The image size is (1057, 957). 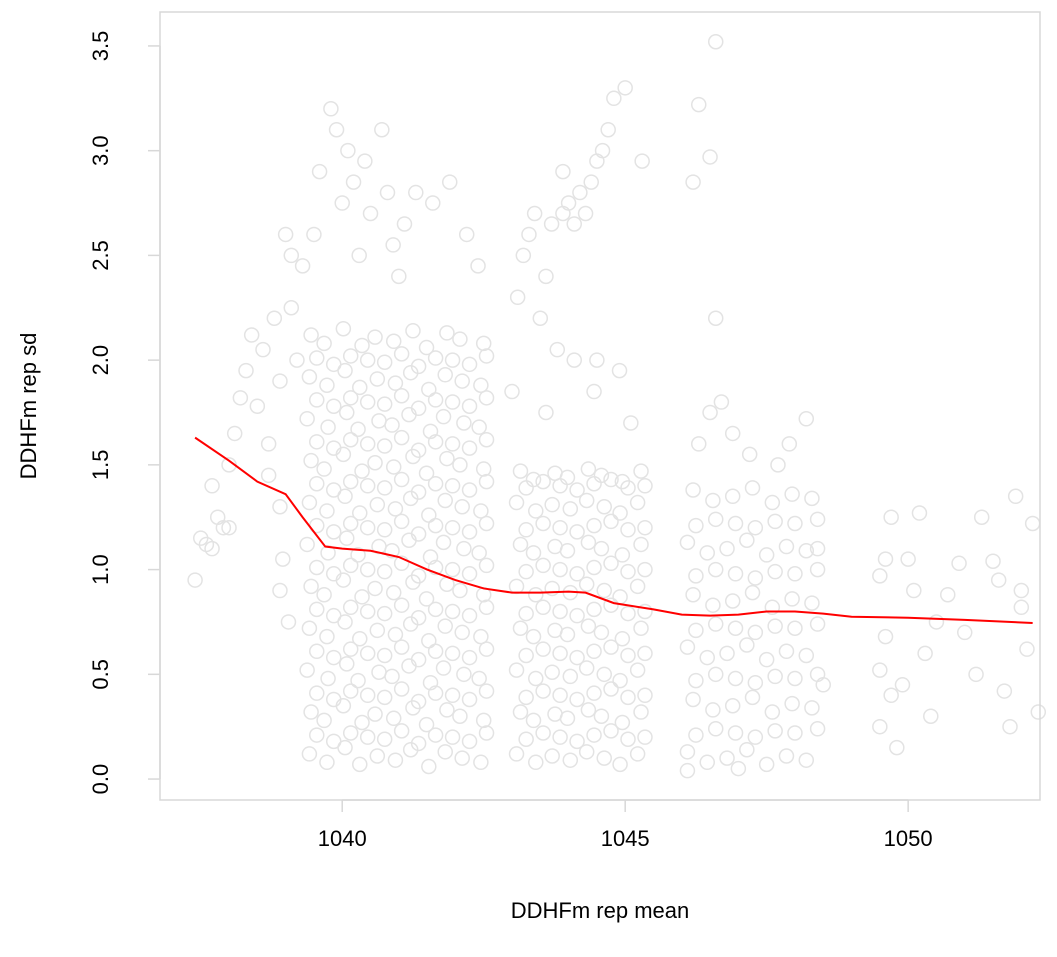 What do you see at coordinates (100, 465) in the screenshot?
I see `y-tick-label: 1.5` at bounding box center [100, 465].